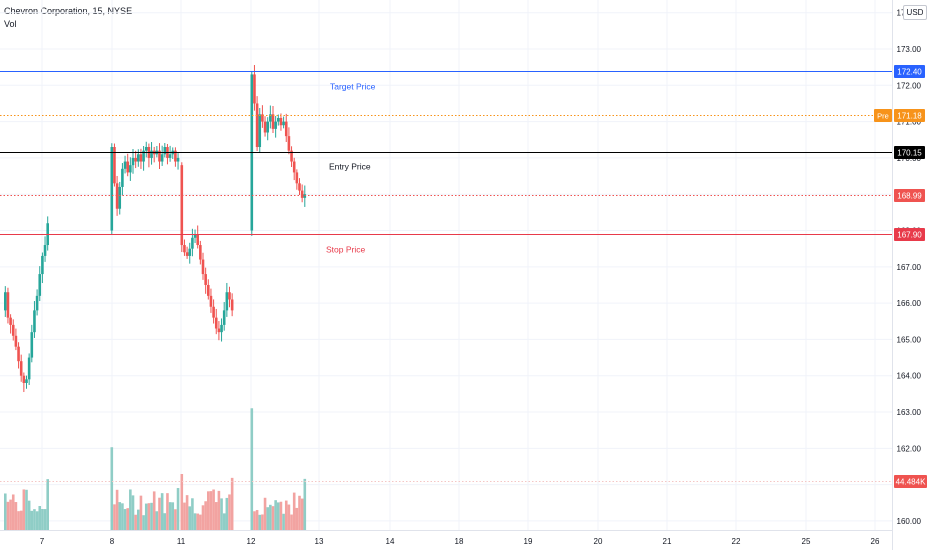 This screenshot has height=550, width=932. Describe the element at coordinates (460, 541) in the screenshot. I see `time-axis: 7 8 11 12 13 14 18 19 20 21 22 25 26` at that location.